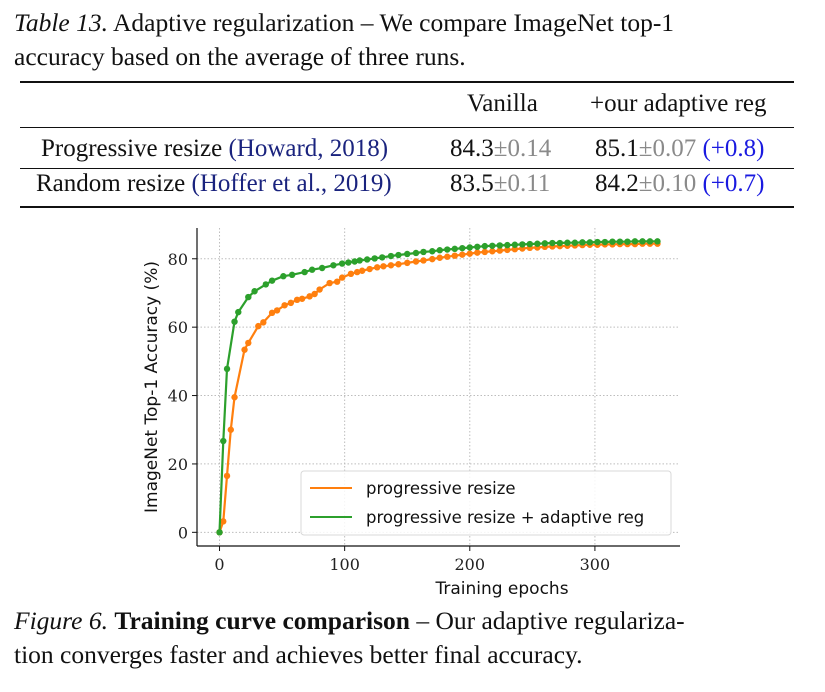  I want to click on vanilla-mean: 83.5, so click(472, 183).